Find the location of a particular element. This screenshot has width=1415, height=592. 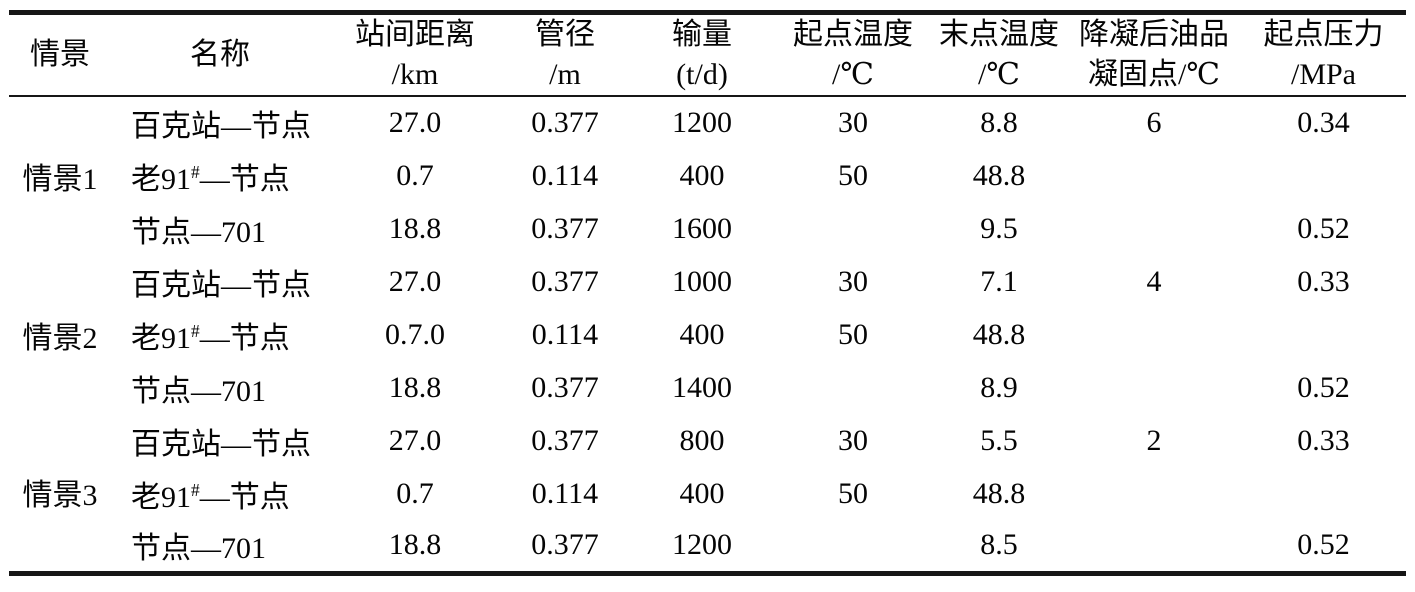

end-temp-value: 5.5 is located at coordinates (999, 440).